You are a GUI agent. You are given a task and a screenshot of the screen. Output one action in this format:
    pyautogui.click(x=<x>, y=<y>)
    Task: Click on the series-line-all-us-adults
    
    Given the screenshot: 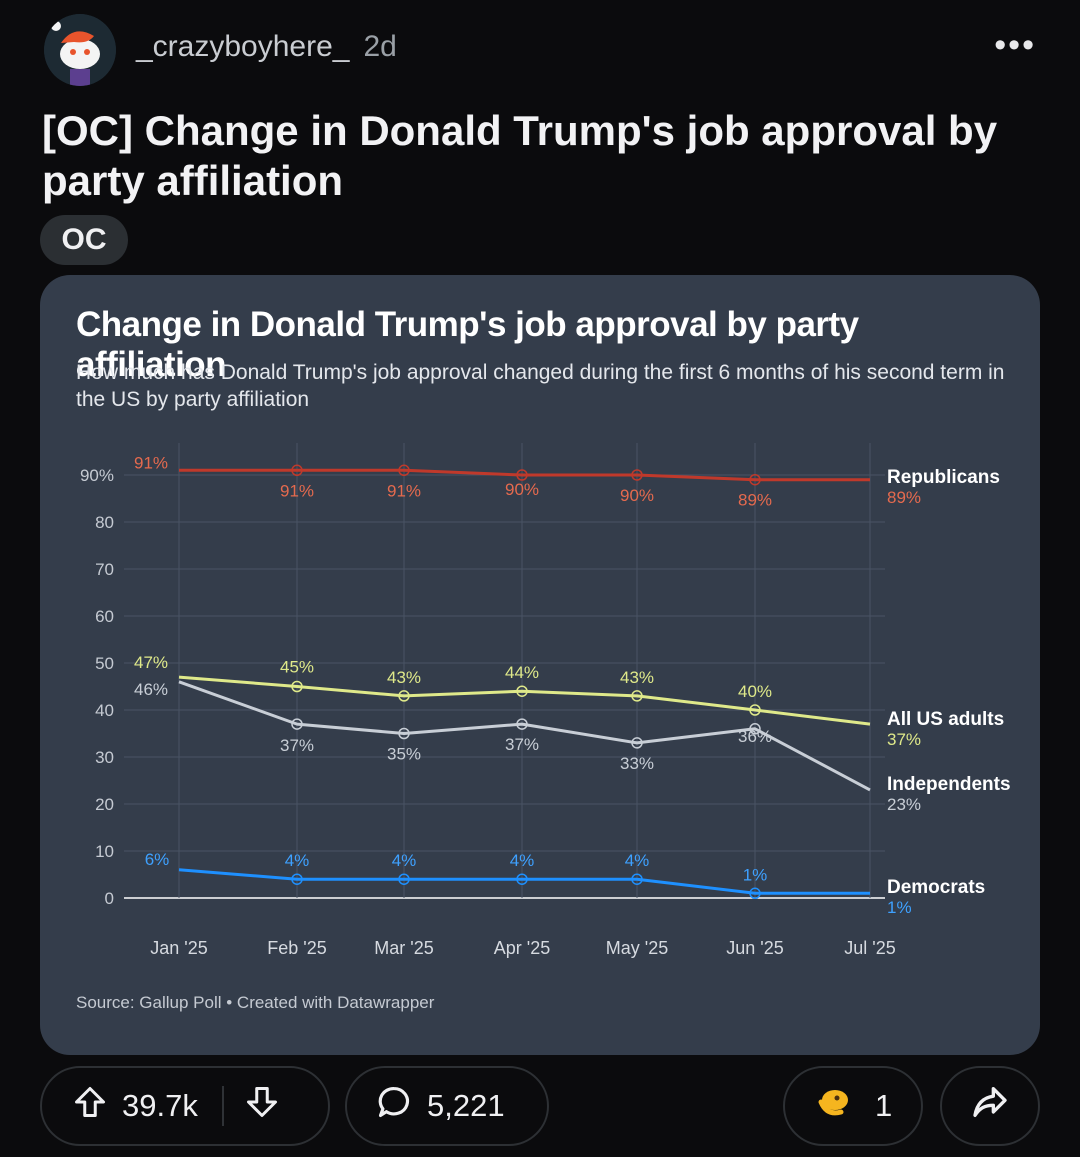 What is the action you would take?
    pyautogui.click(x=524, y=700)
    